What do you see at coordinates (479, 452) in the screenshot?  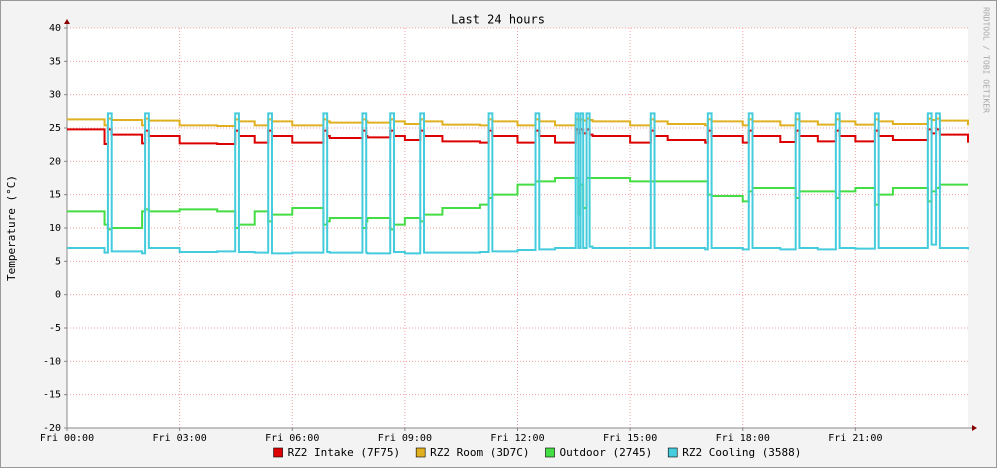 I see `legend-label: RZ2 Room (3D7C)` at bounding box center [479, 452].